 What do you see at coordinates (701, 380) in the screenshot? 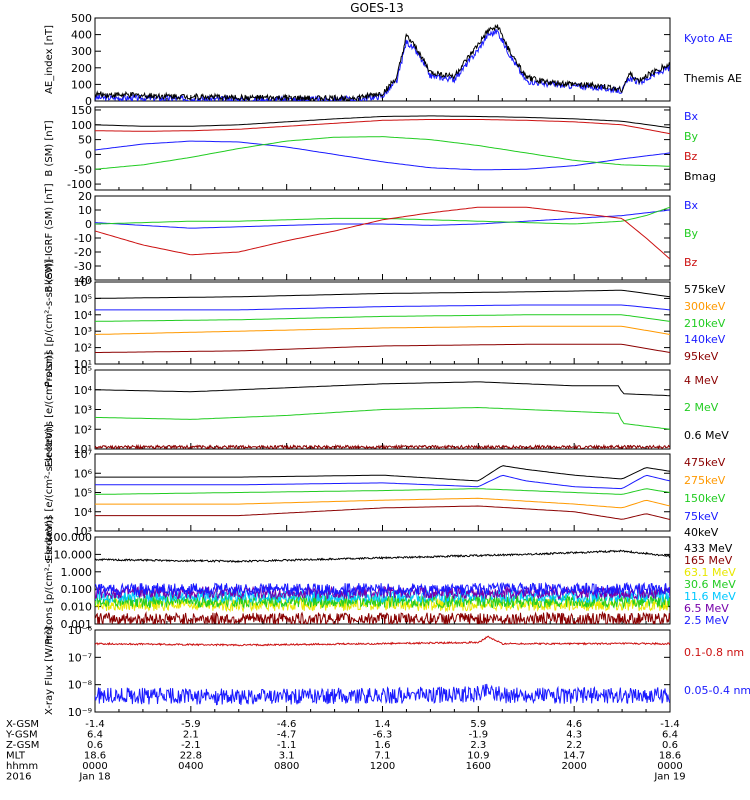
I see `legend-label: 4 MeV` at bounding box center [701, 380].